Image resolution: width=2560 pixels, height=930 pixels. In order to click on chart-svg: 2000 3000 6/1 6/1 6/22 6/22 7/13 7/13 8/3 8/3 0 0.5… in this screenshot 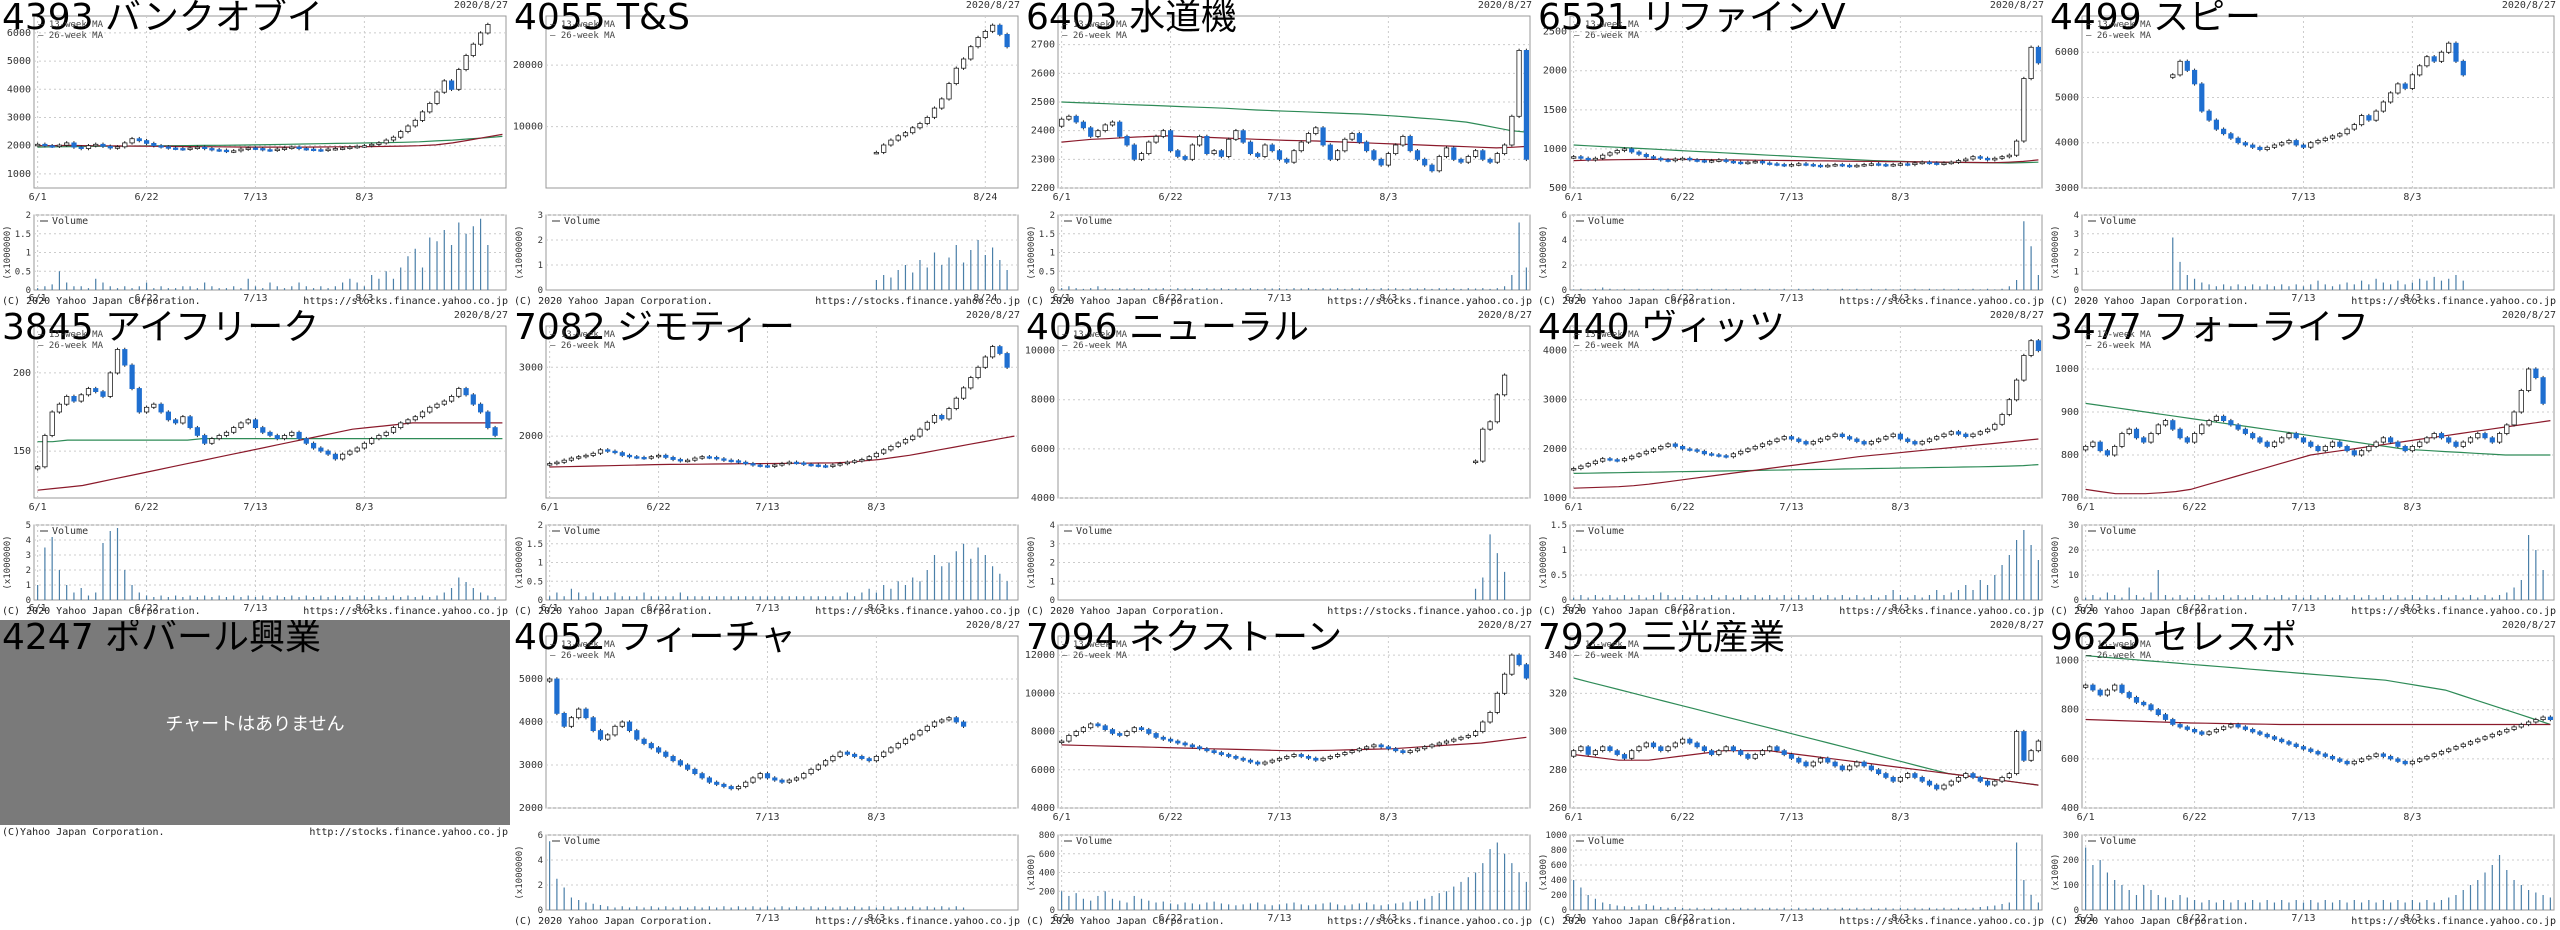, I will do `click(767, 469)`.